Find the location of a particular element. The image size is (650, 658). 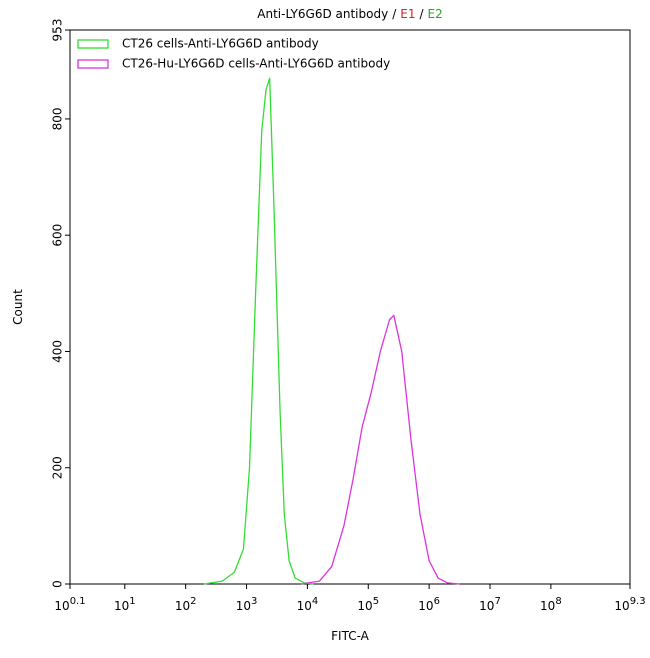

x-tick-exponent: 2 is located at coordinates (193, 601).